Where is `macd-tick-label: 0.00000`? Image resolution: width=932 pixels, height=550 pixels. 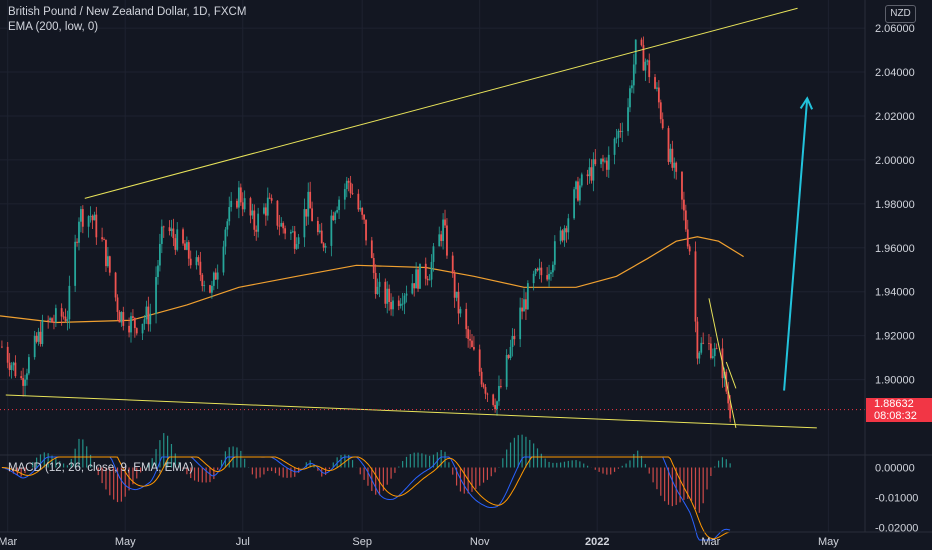
macd-tick-label: 0.00000 is located at coordinates (895, 469).